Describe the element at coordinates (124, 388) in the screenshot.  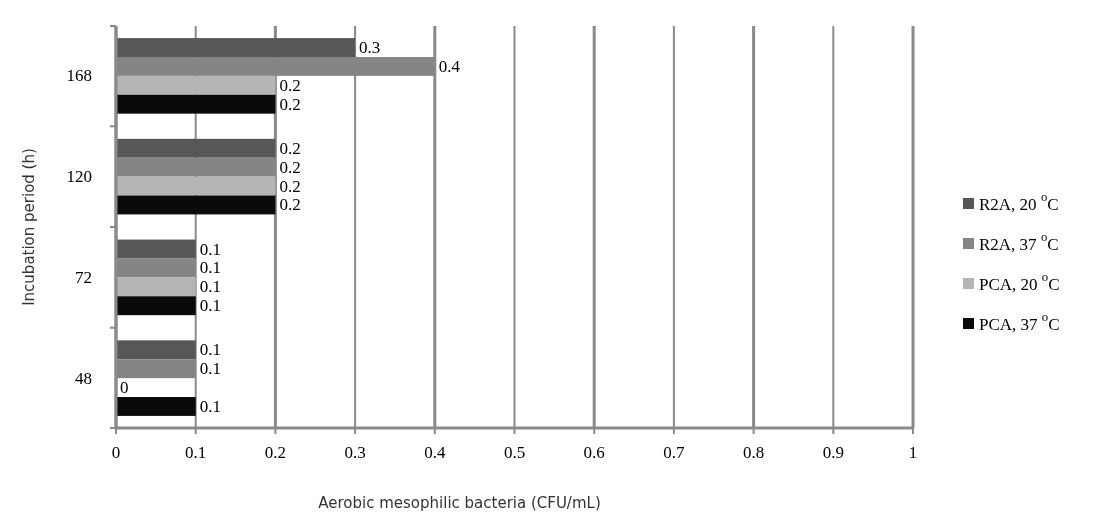
I see `data-label: 0` at that location.